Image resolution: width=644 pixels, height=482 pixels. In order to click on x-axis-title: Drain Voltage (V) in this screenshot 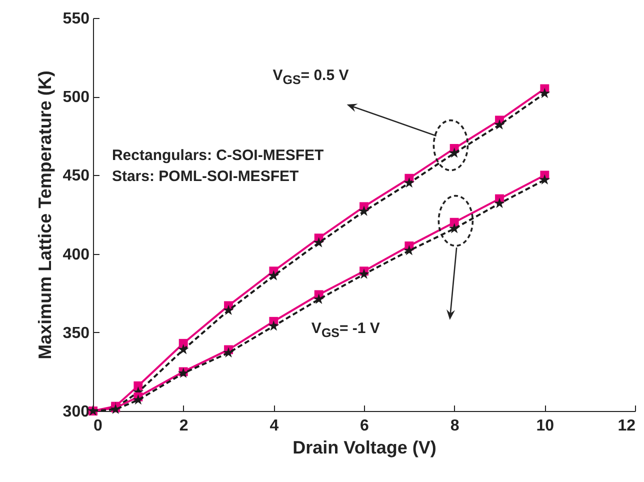, I will do `click(364, 448)`.